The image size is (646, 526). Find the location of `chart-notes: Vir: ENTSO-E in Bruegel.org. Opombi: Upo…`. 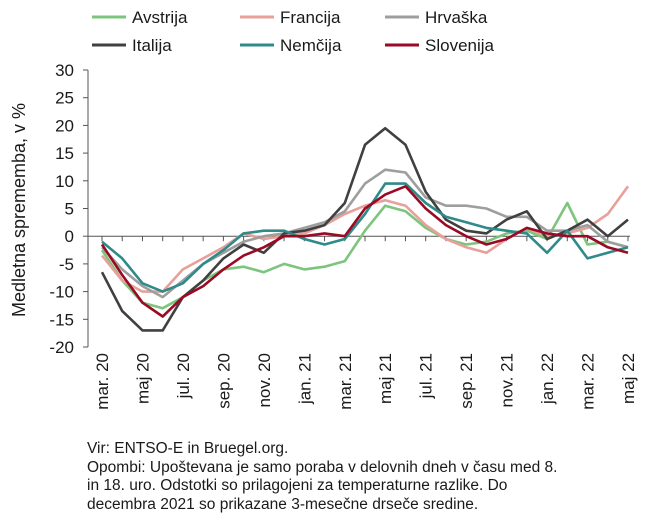

chart-notes: Vir: ENTSO-E in Bruegel.org. Opombi: Upo… is located at coordinates (359, 477).